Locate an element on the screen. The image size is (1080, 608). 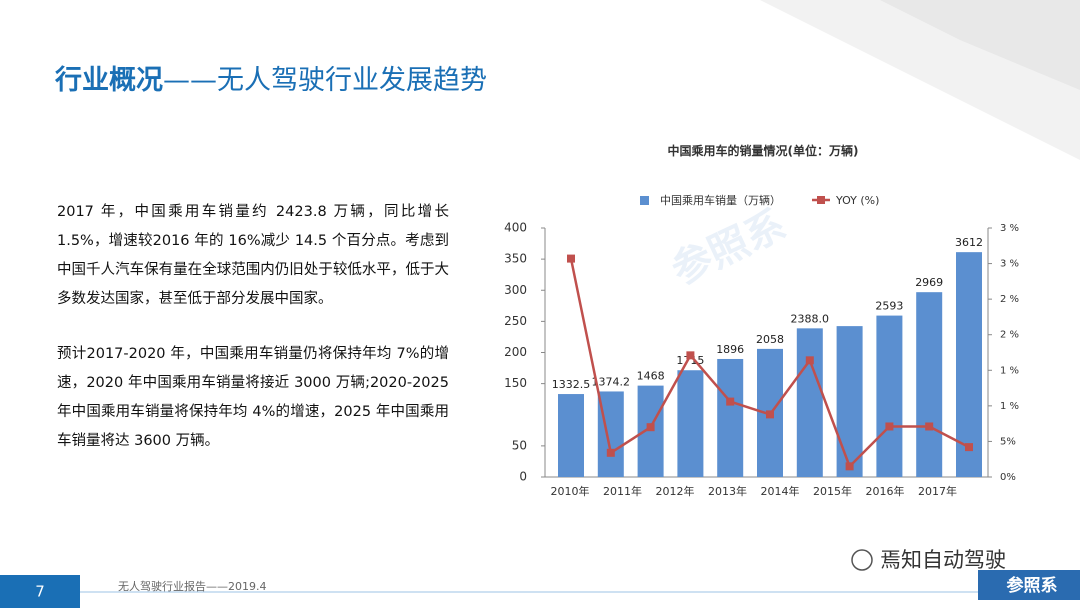
y-tick-label: 50 is located at coordinates (519, 445).